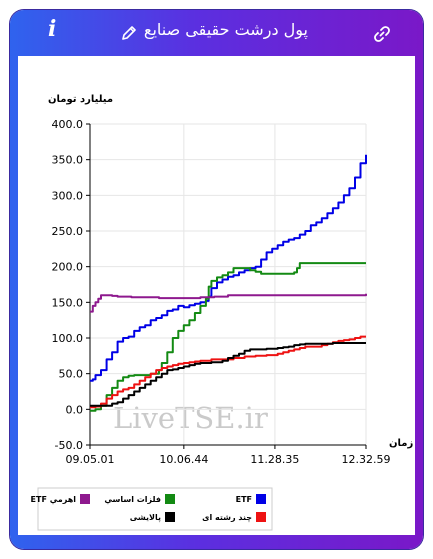 The image size is (433, 559). I want to click on y-tick-label: 50.0, so click(71, 374).